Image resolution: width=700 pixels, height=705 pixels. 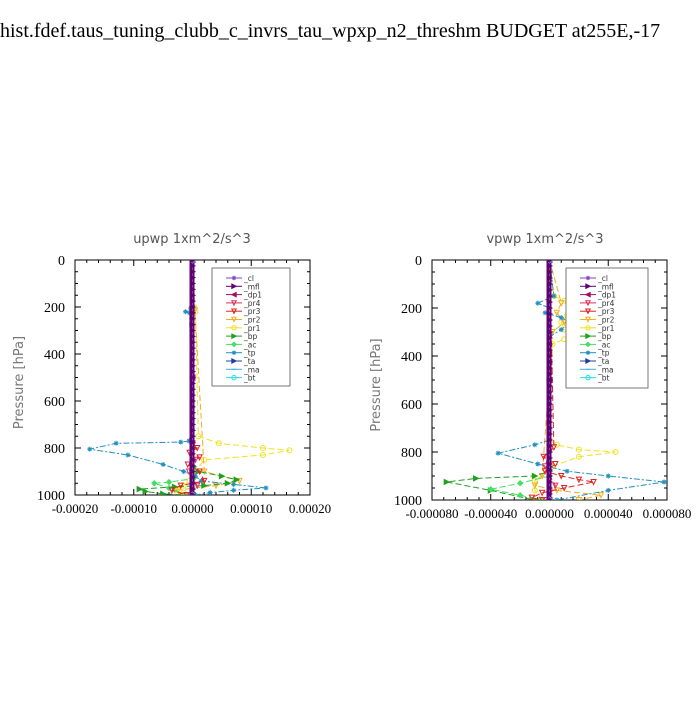 I want to click on legend-label: _dp1, so click(x=606, y=295).